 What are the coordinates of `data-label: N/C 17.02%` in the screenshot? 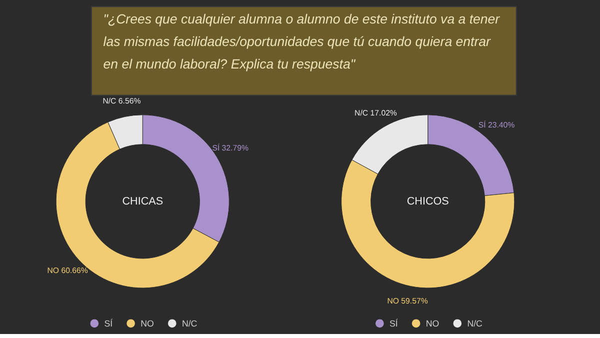 It's located at (375, 113).